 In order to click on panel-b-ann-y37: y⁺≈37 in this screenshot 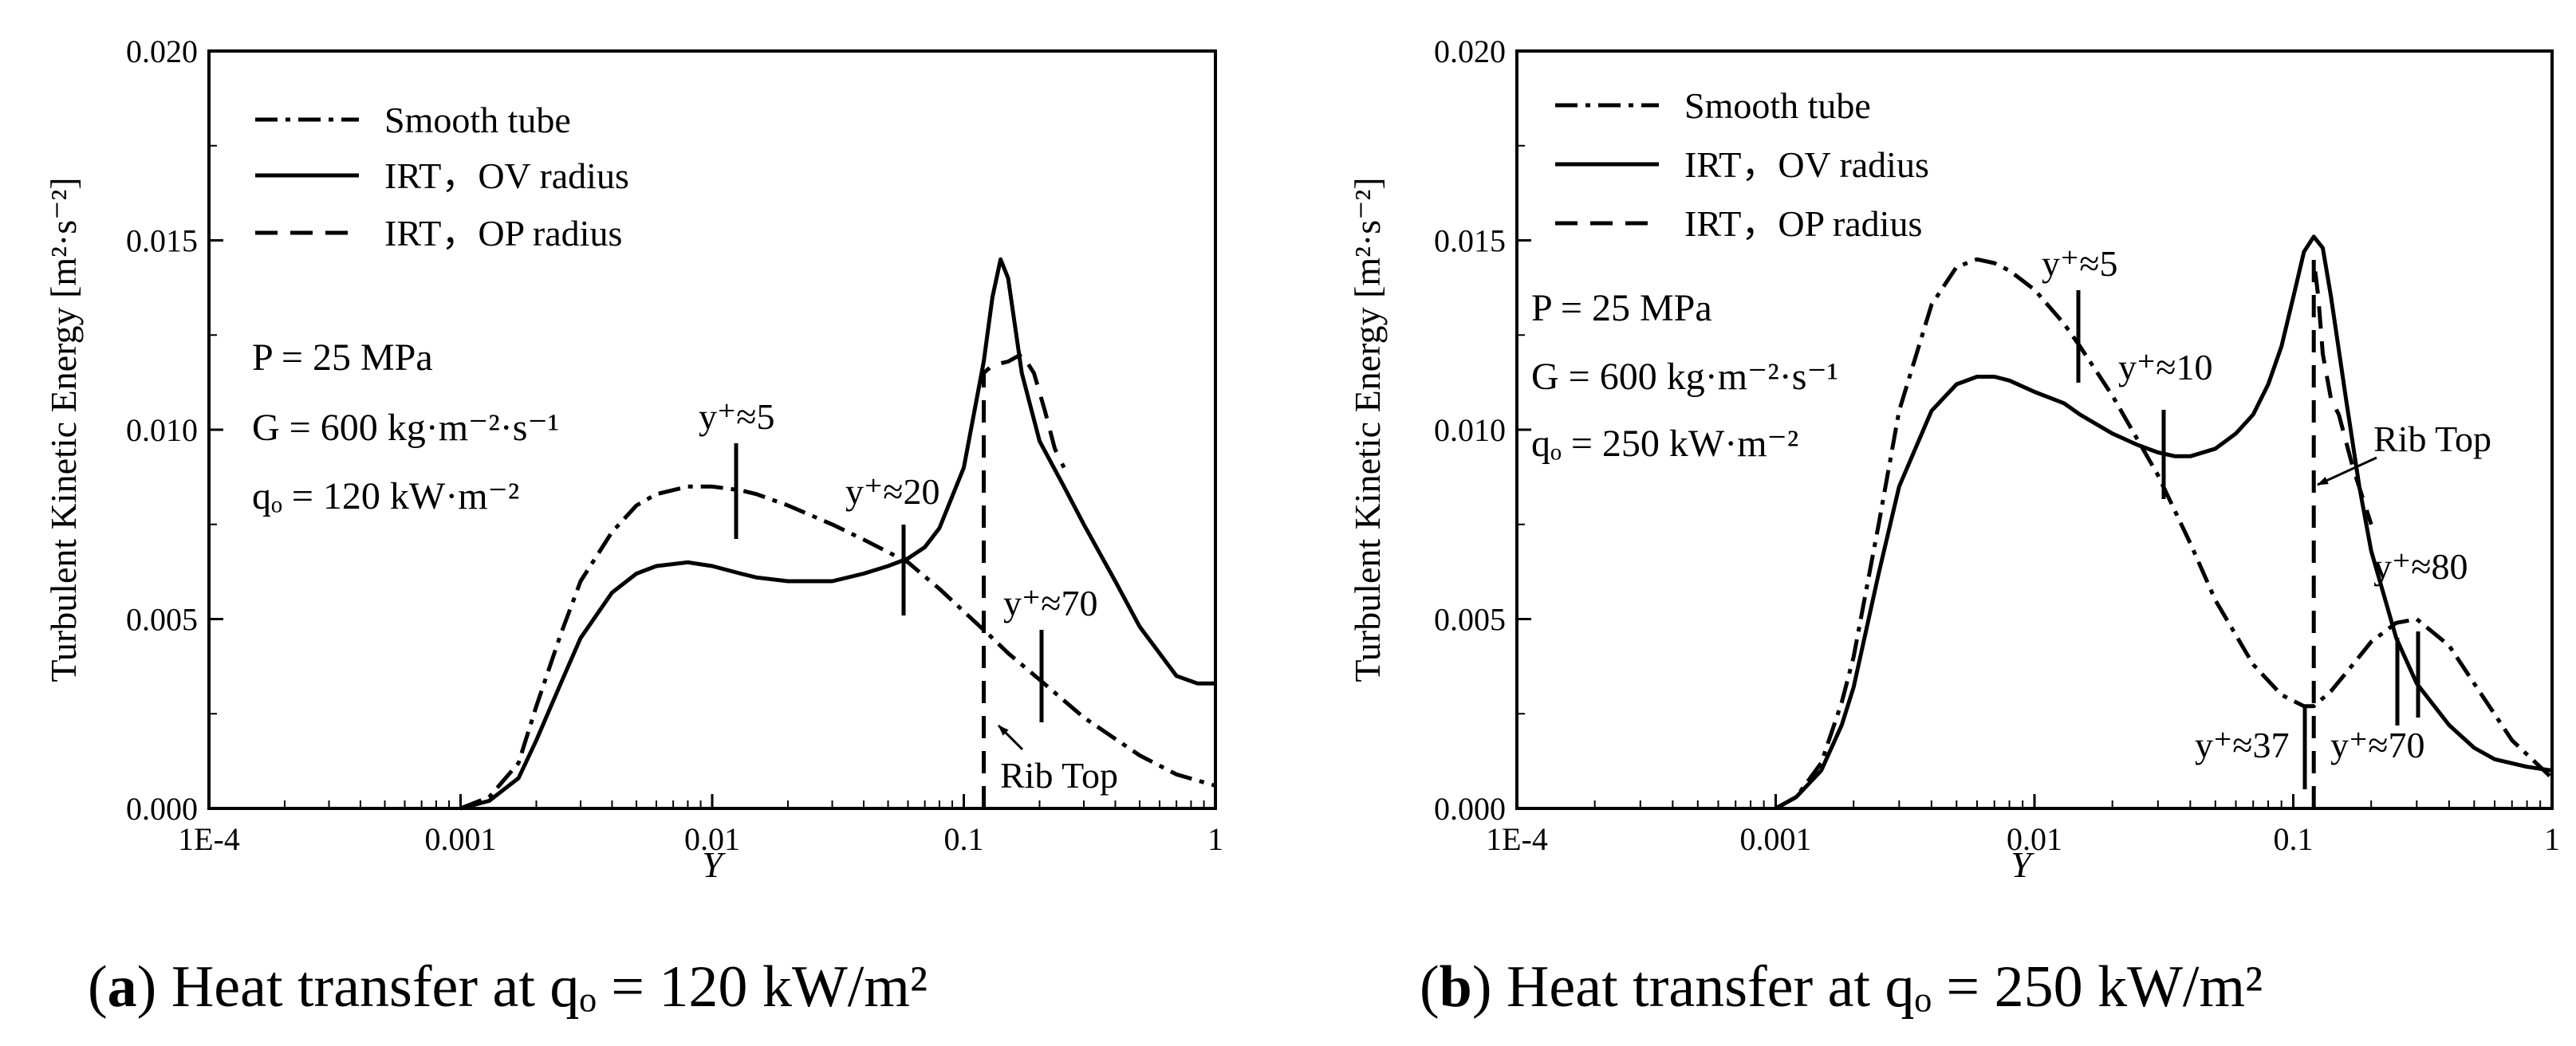, I will do `click(2242, 745)`.